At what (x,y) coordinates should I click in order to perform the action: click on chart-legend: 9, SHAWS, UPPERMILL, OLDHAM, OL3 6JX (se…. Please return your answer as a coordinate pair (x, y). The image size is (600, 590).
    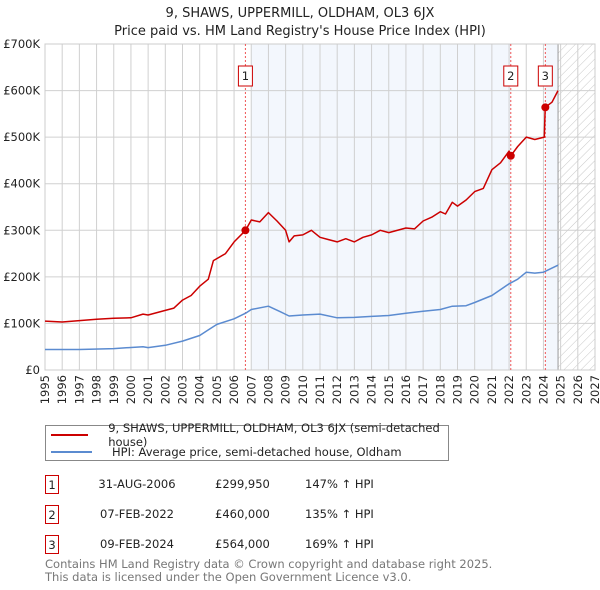
    Looking at the image, I should click on (247, 441).